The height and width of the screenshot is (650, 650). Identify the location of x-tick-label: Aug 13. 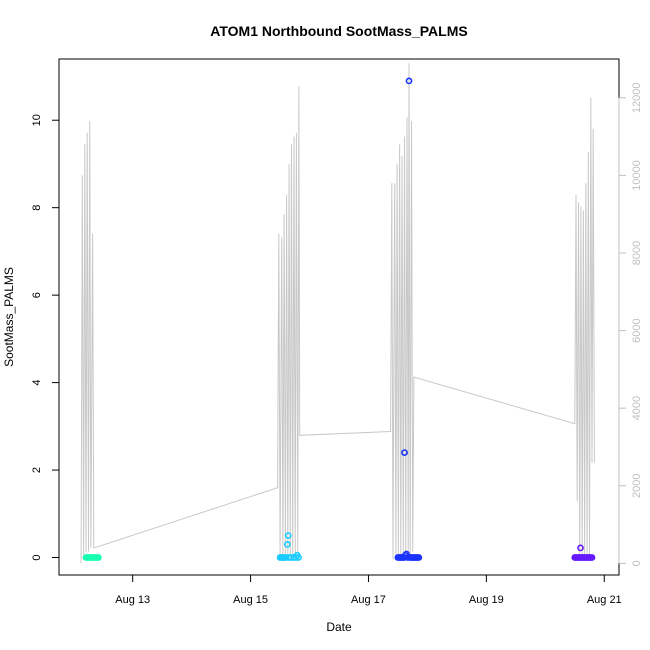
(132, 600).